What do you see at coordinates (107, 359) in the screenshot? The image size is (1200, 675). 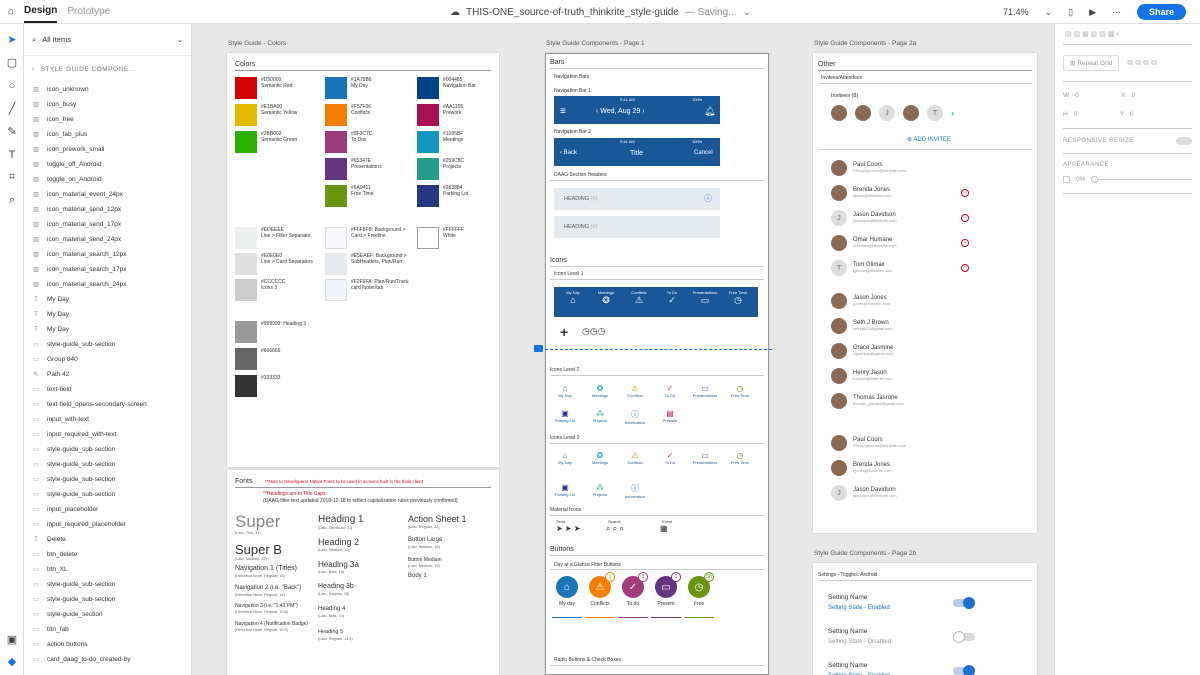 I see `layer-item: ▭ Group 840` at bounding box center [107, 359].